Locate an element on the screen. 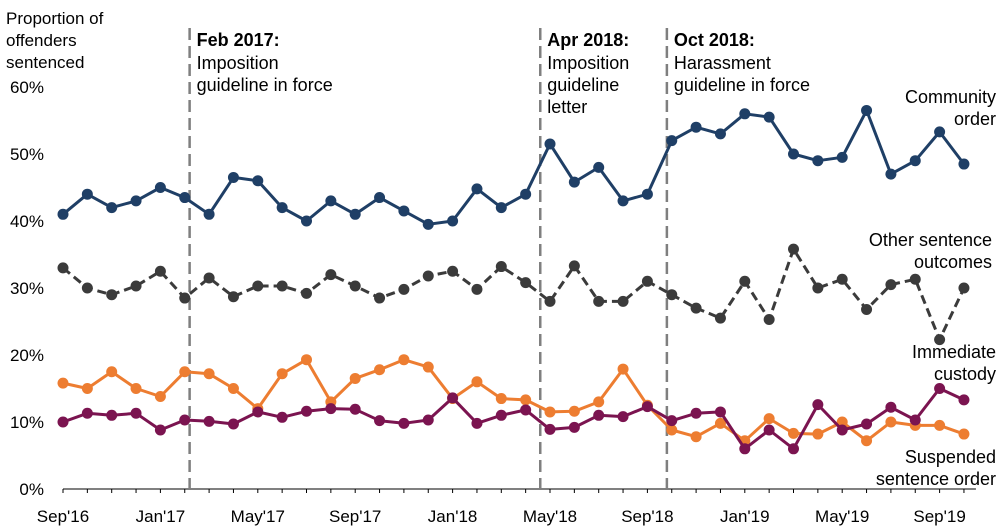  x-tick-label: May'19 is located at coordinates (842, 516).